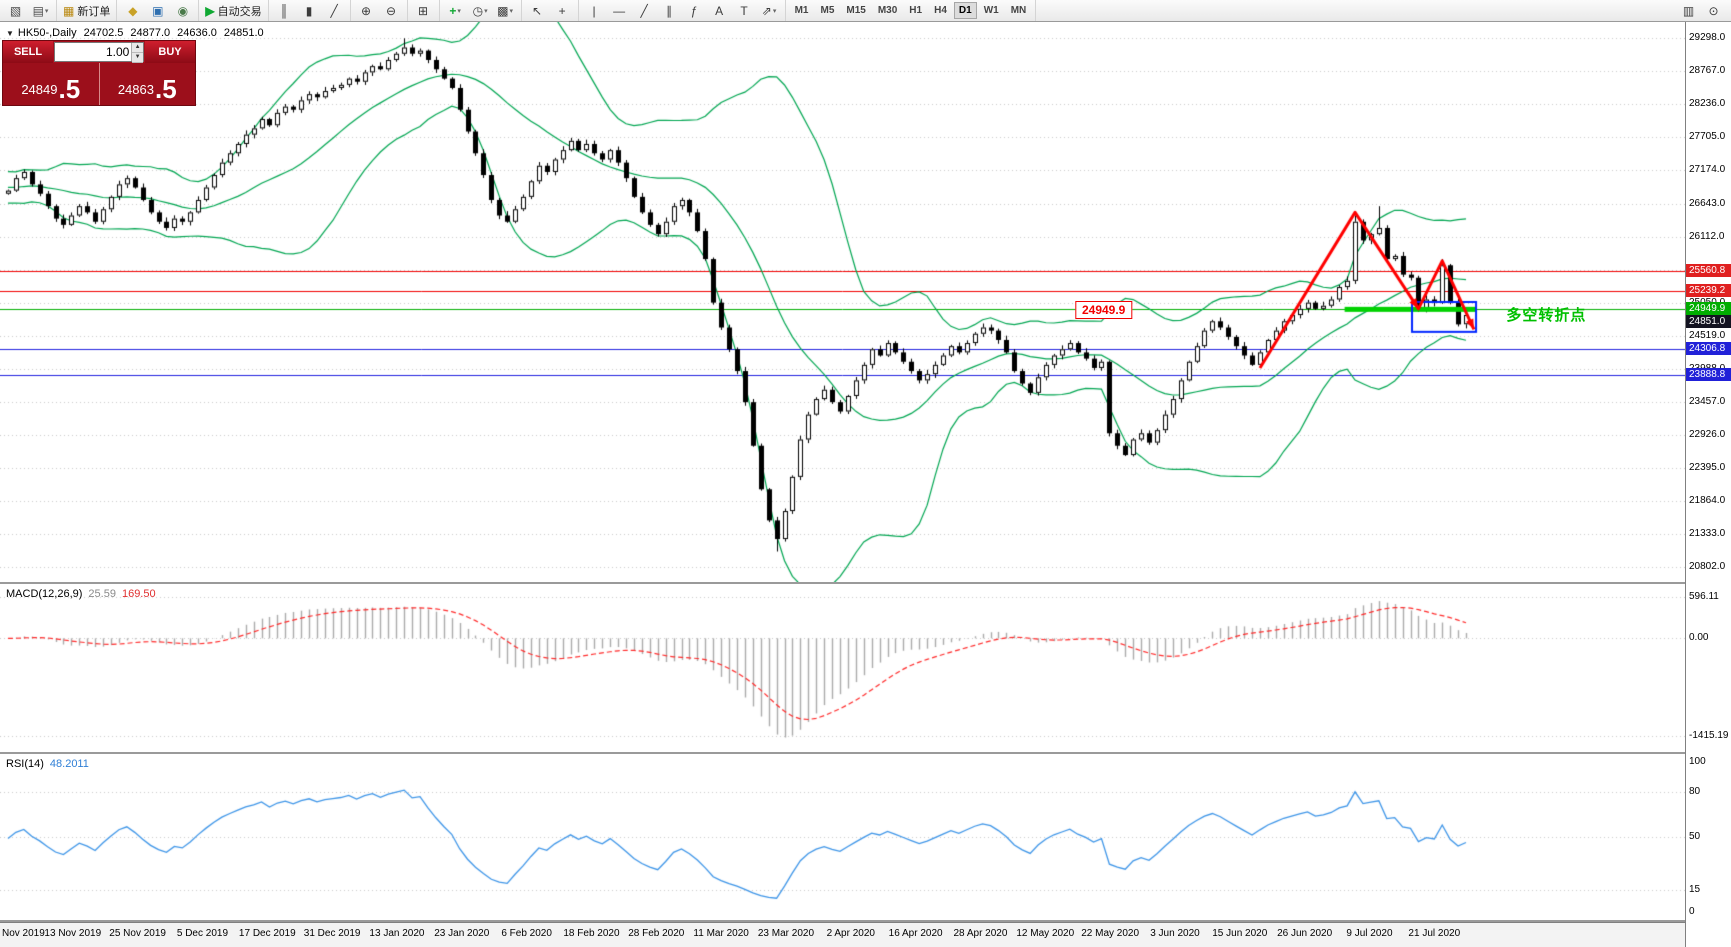  Describe the element at coordinates (916, 10) in the screenshot. I see `timeframe-H1: H1` at that location.